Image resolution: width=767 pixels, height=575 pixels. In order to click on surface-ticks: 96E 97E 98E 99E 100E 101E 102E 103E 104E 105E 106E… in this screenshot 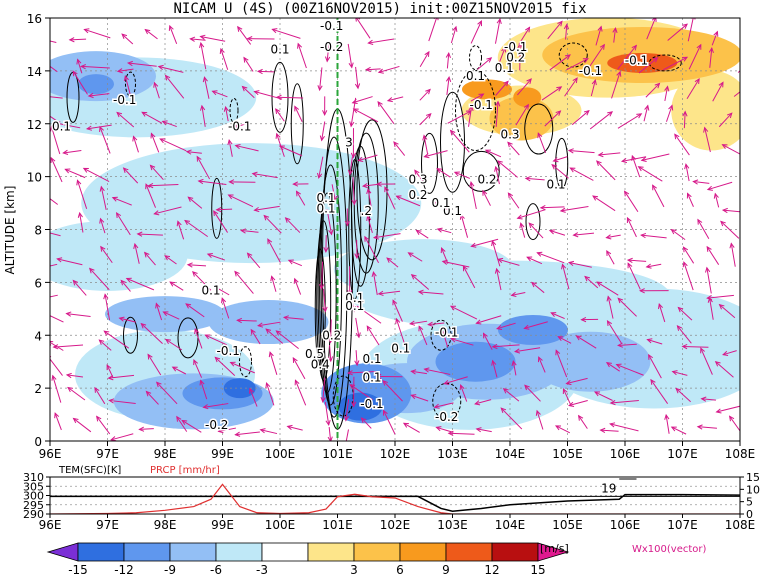, I will do `click(391, 501)`.